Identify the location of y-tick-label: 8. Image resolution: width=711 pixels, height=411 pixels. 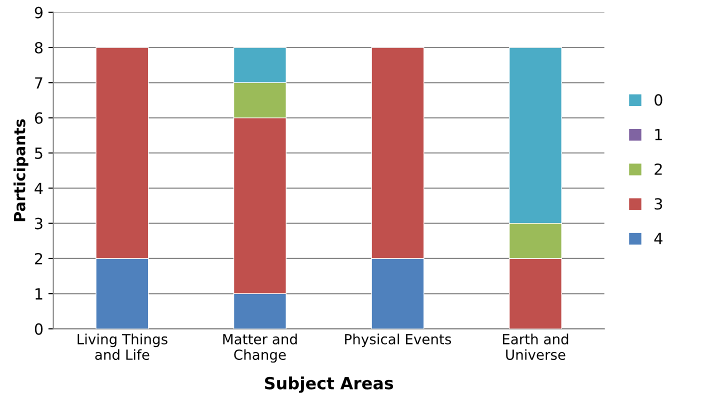
(38, 48).